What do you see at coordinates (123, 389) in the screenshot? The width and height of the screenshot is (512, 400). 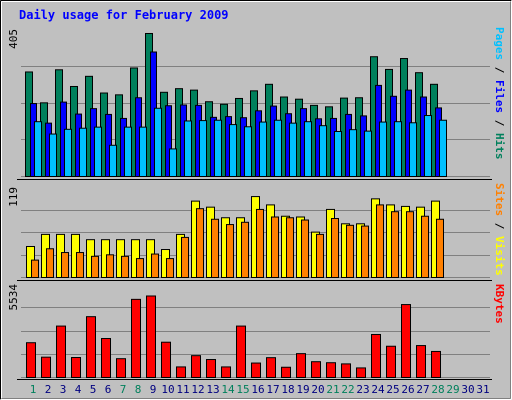 I see `x-label-day-7: 7` at bounding box center [123, 389].